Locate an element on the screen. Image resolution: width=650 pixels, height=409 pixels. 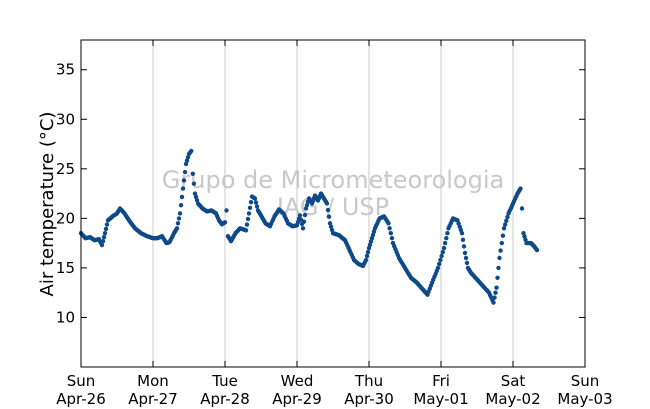
y-tick-label: 35 is located at coordinates (65, 70).